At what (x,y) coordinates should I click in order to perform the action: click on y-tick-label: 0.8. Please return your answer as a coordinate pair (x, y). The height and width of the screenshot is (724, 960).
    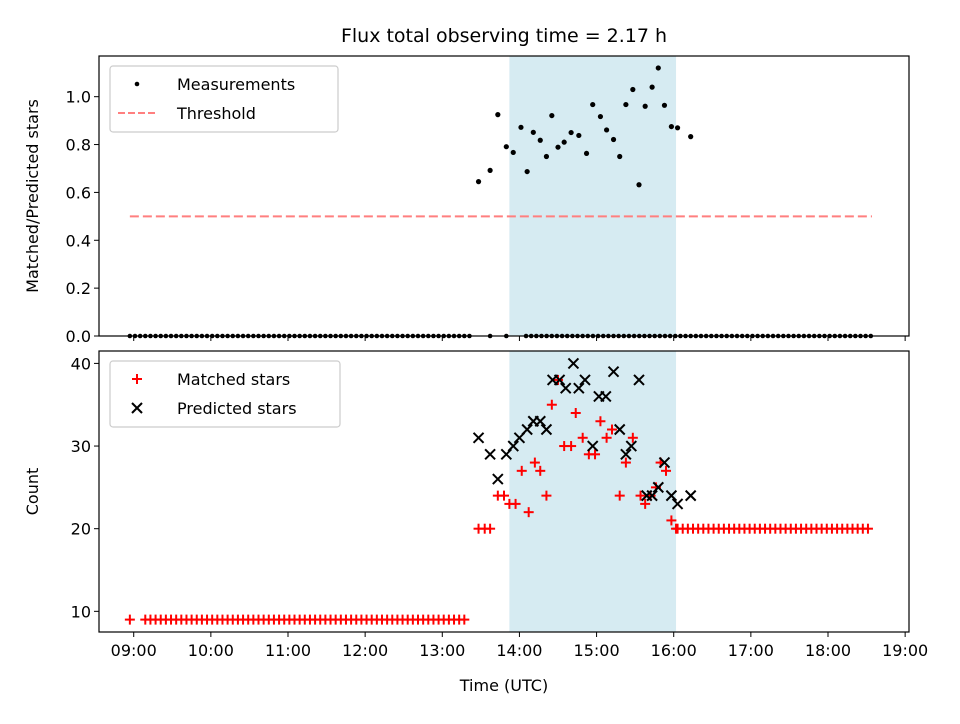
    Looking at the image, I should click on (78, 145).